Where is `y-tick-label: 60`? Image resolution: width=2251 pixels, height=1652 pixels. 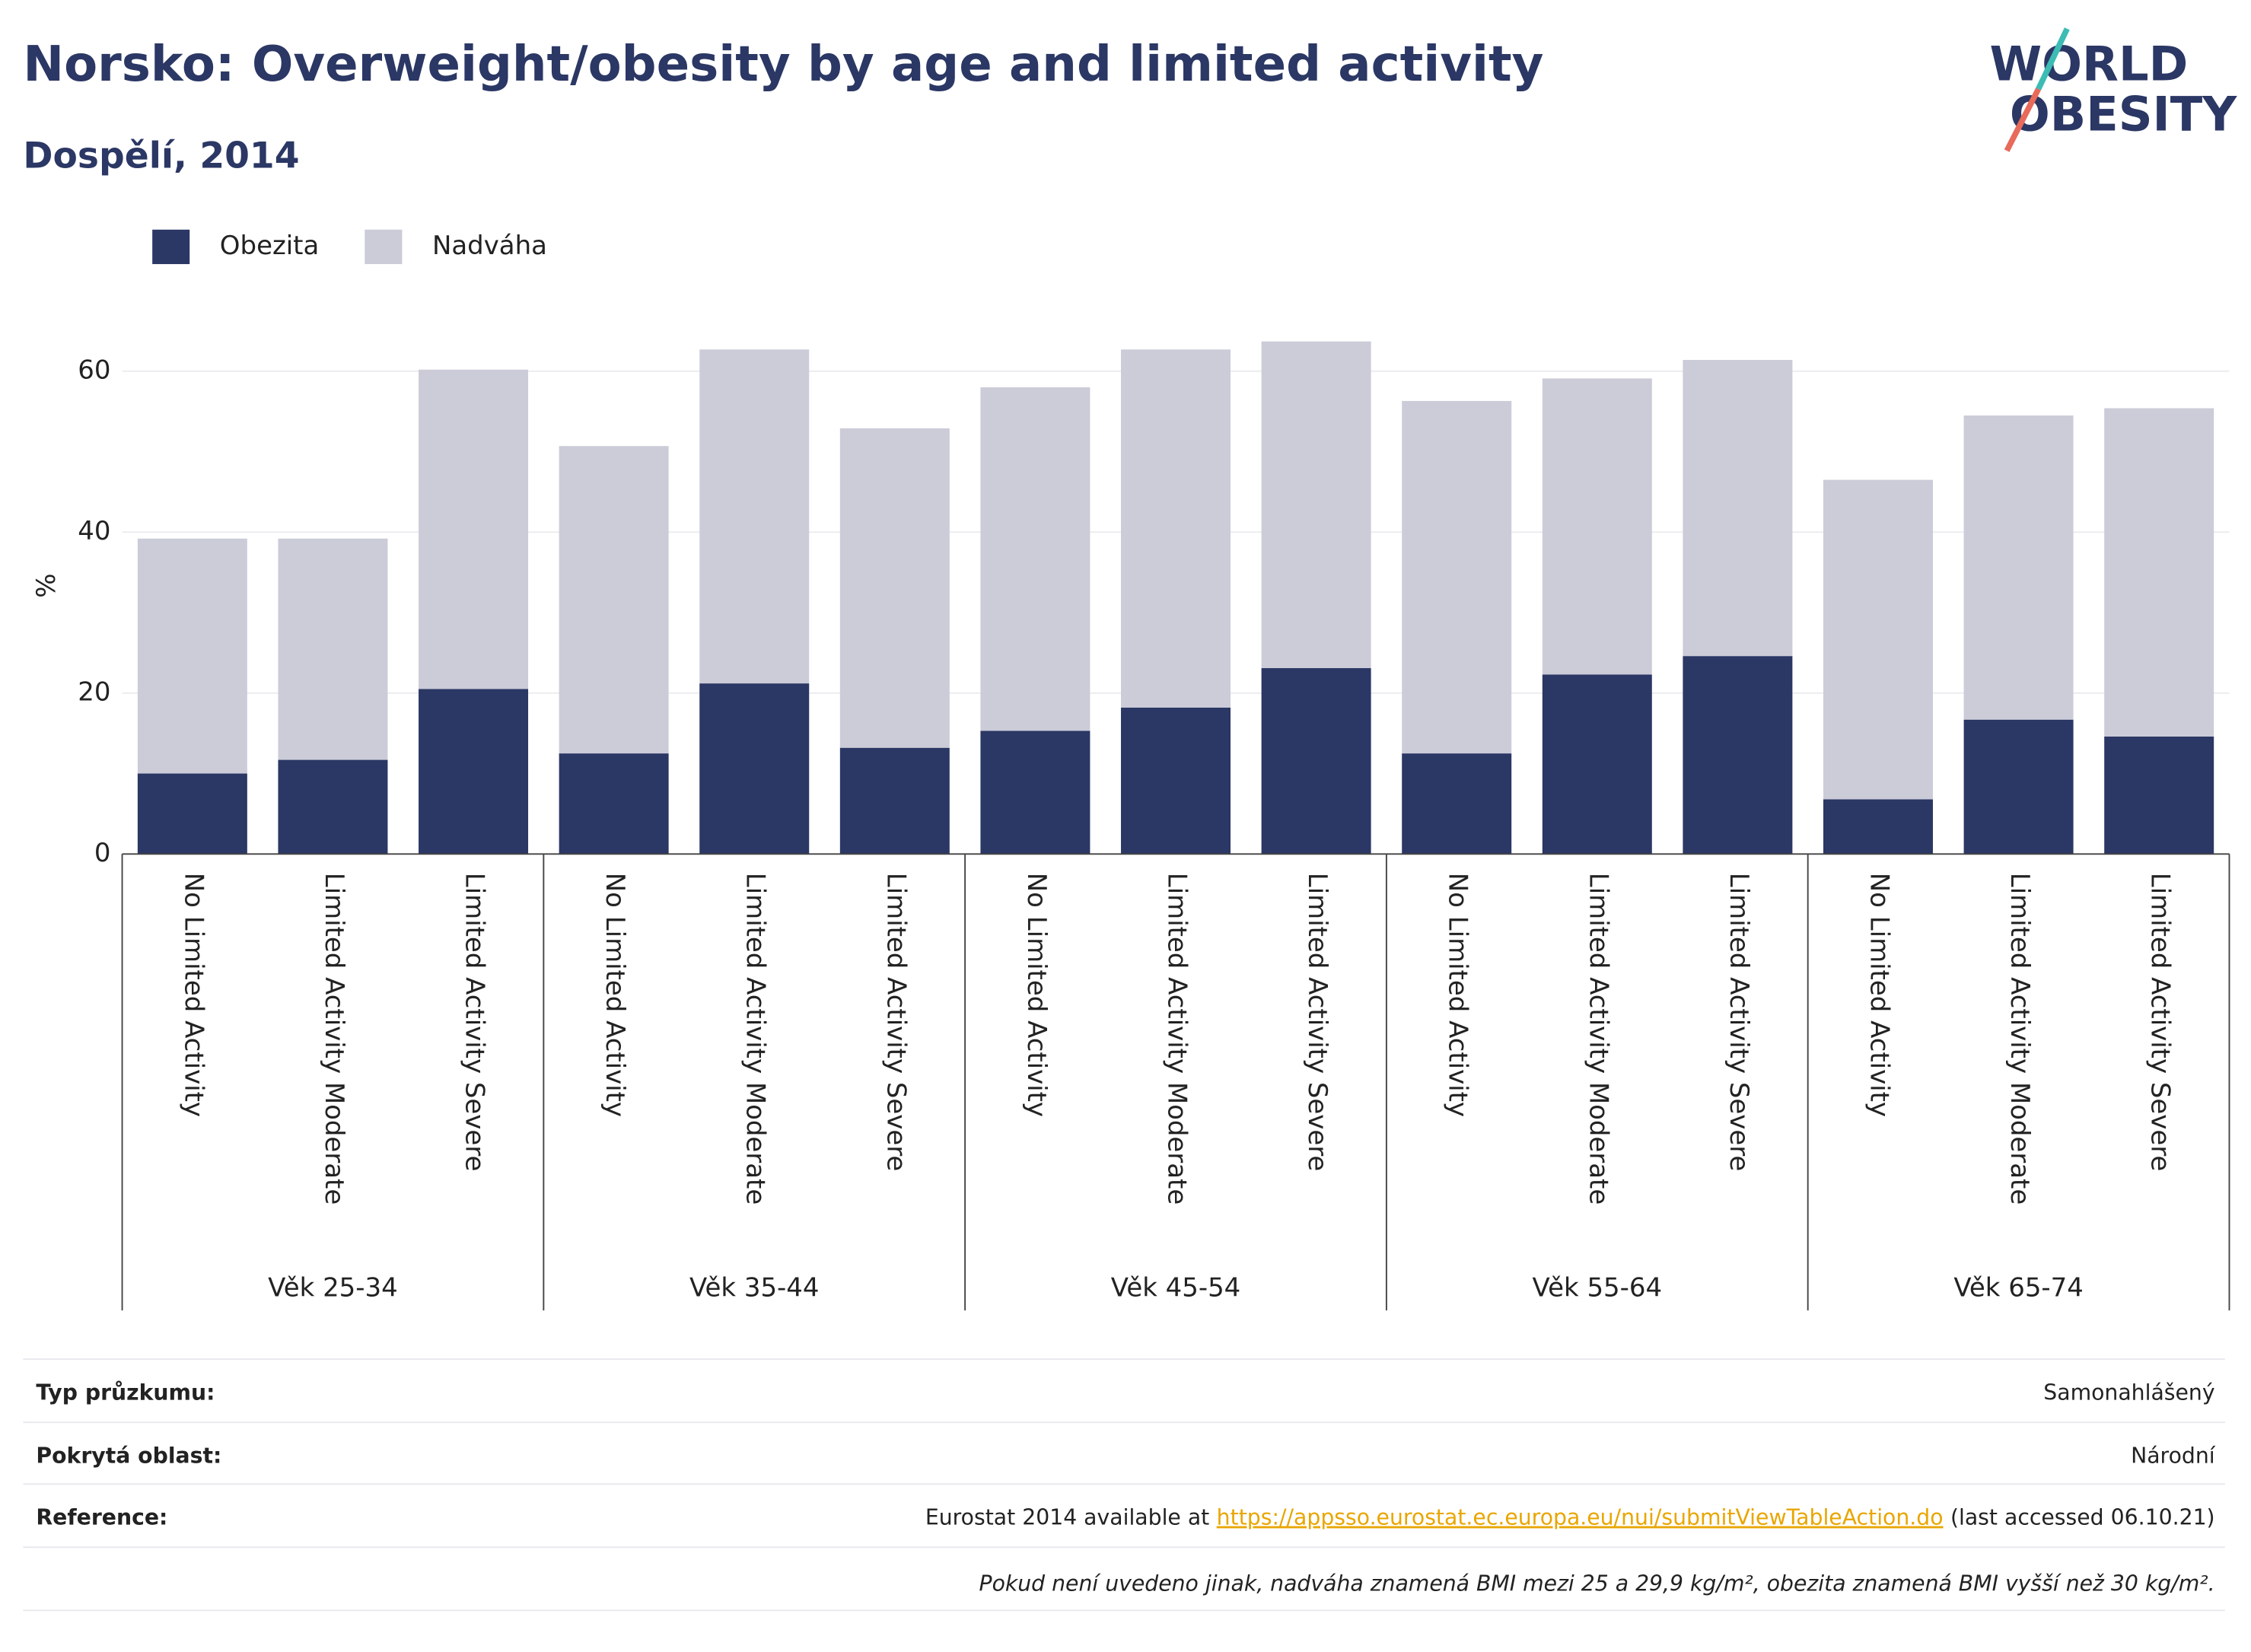
y-tick-label: 60 is located at coordinates (94, 370).